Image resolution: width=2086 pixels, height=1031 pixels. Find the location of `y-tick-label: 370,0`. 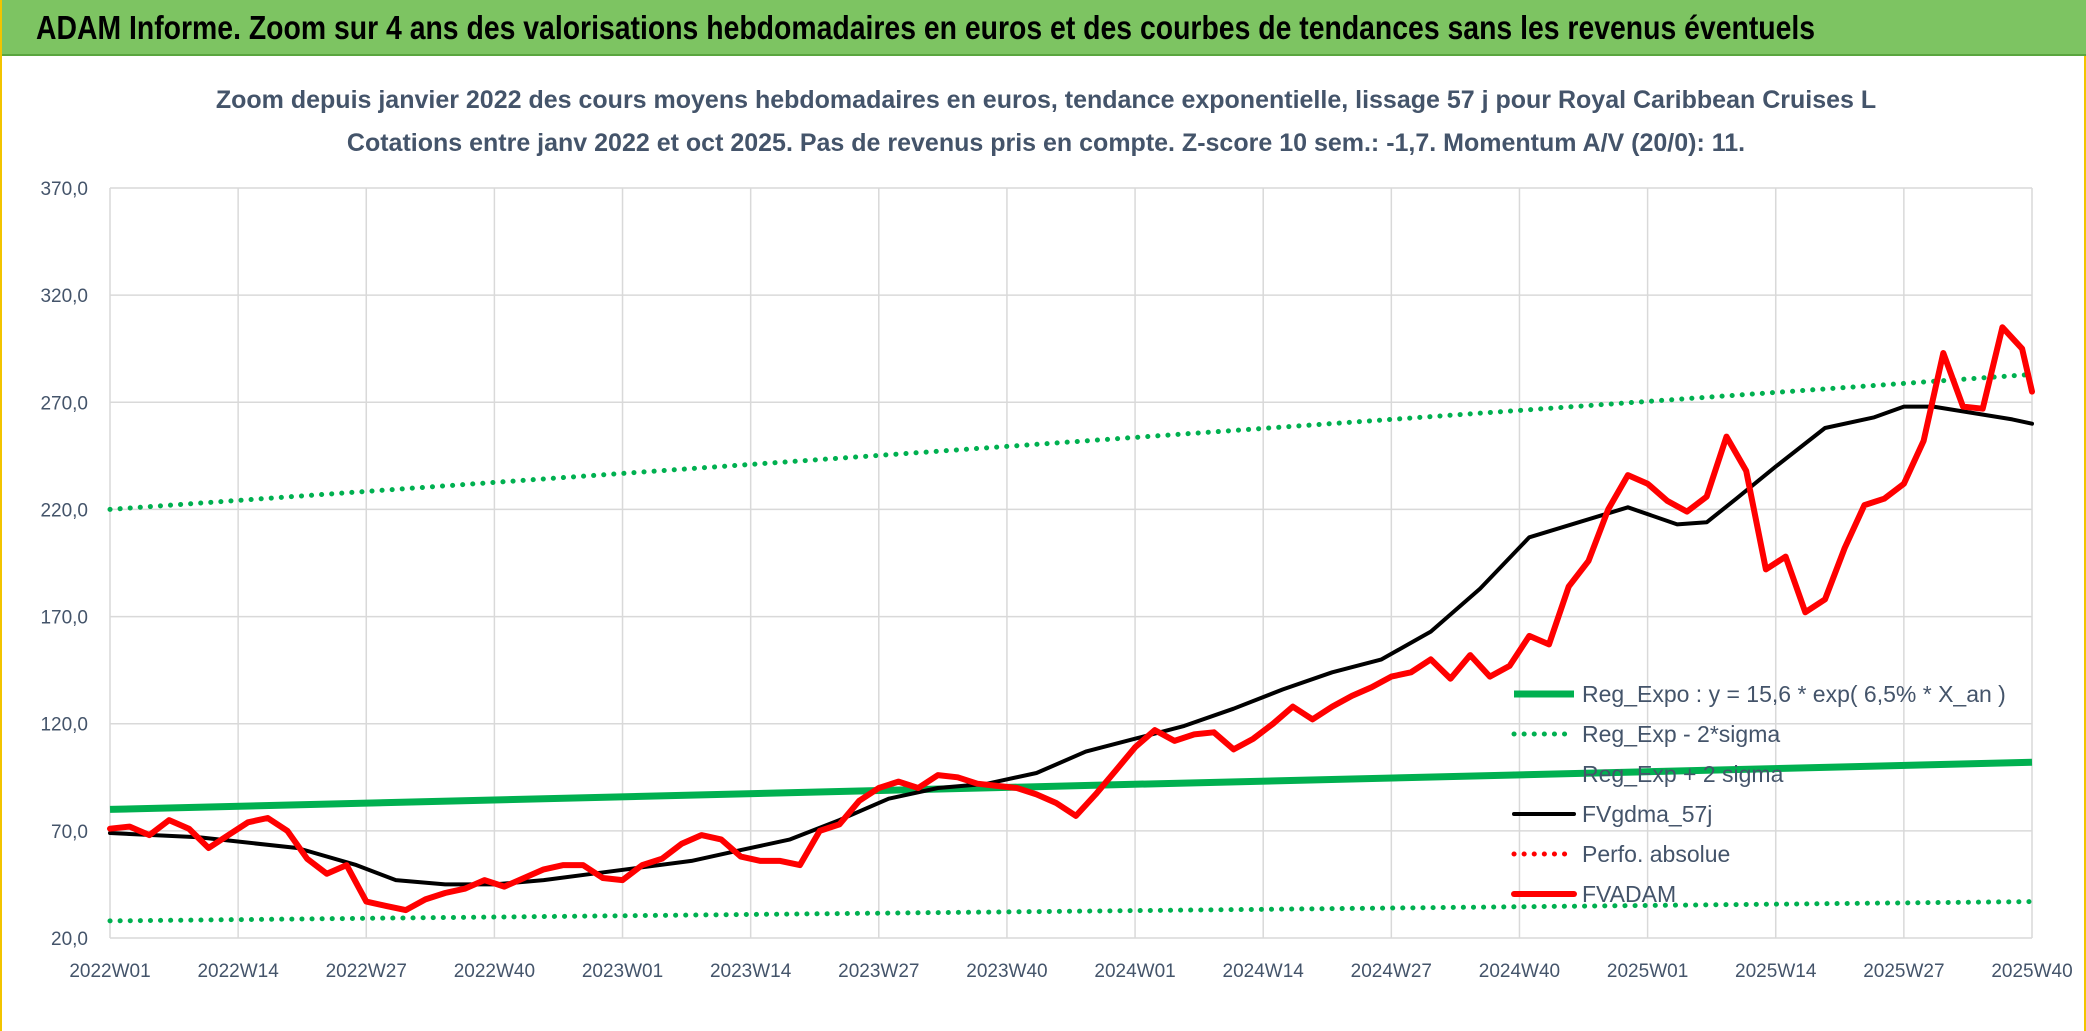

y-tick-label: 370,0 is located at coordinates (64, 189).